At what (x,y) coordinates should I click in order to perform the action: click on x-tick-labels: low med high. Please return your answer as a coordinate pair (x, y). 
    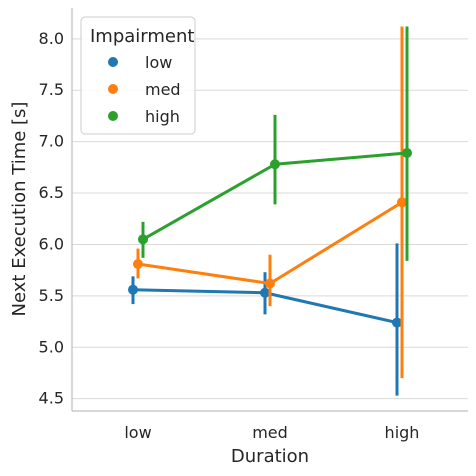
    Looking at the image, I should click on (271, 432).